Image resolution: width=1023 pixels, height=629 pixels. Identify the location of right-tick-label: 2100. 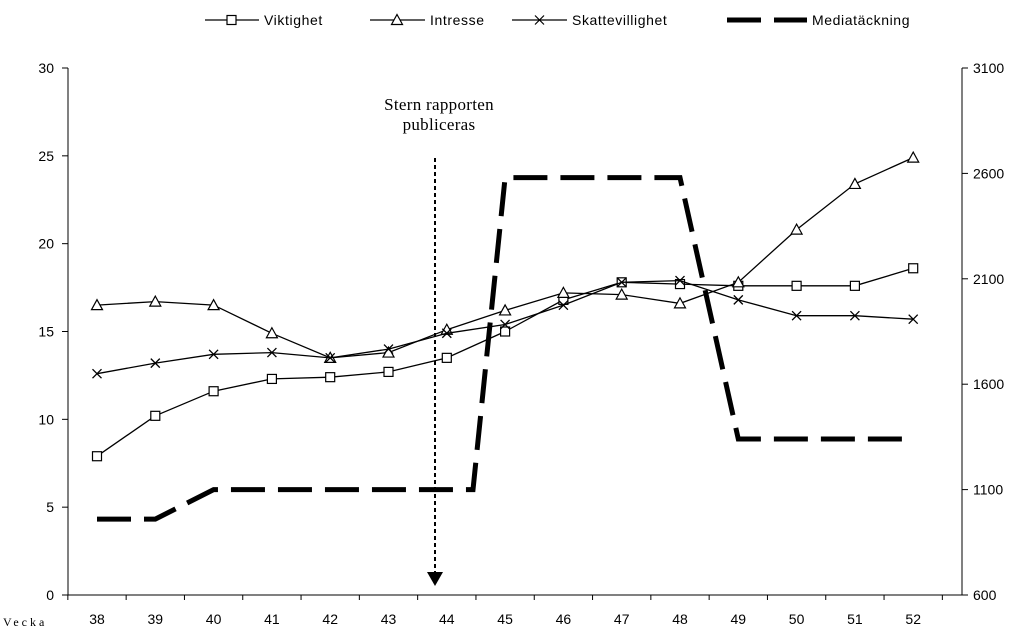
(988, 279).